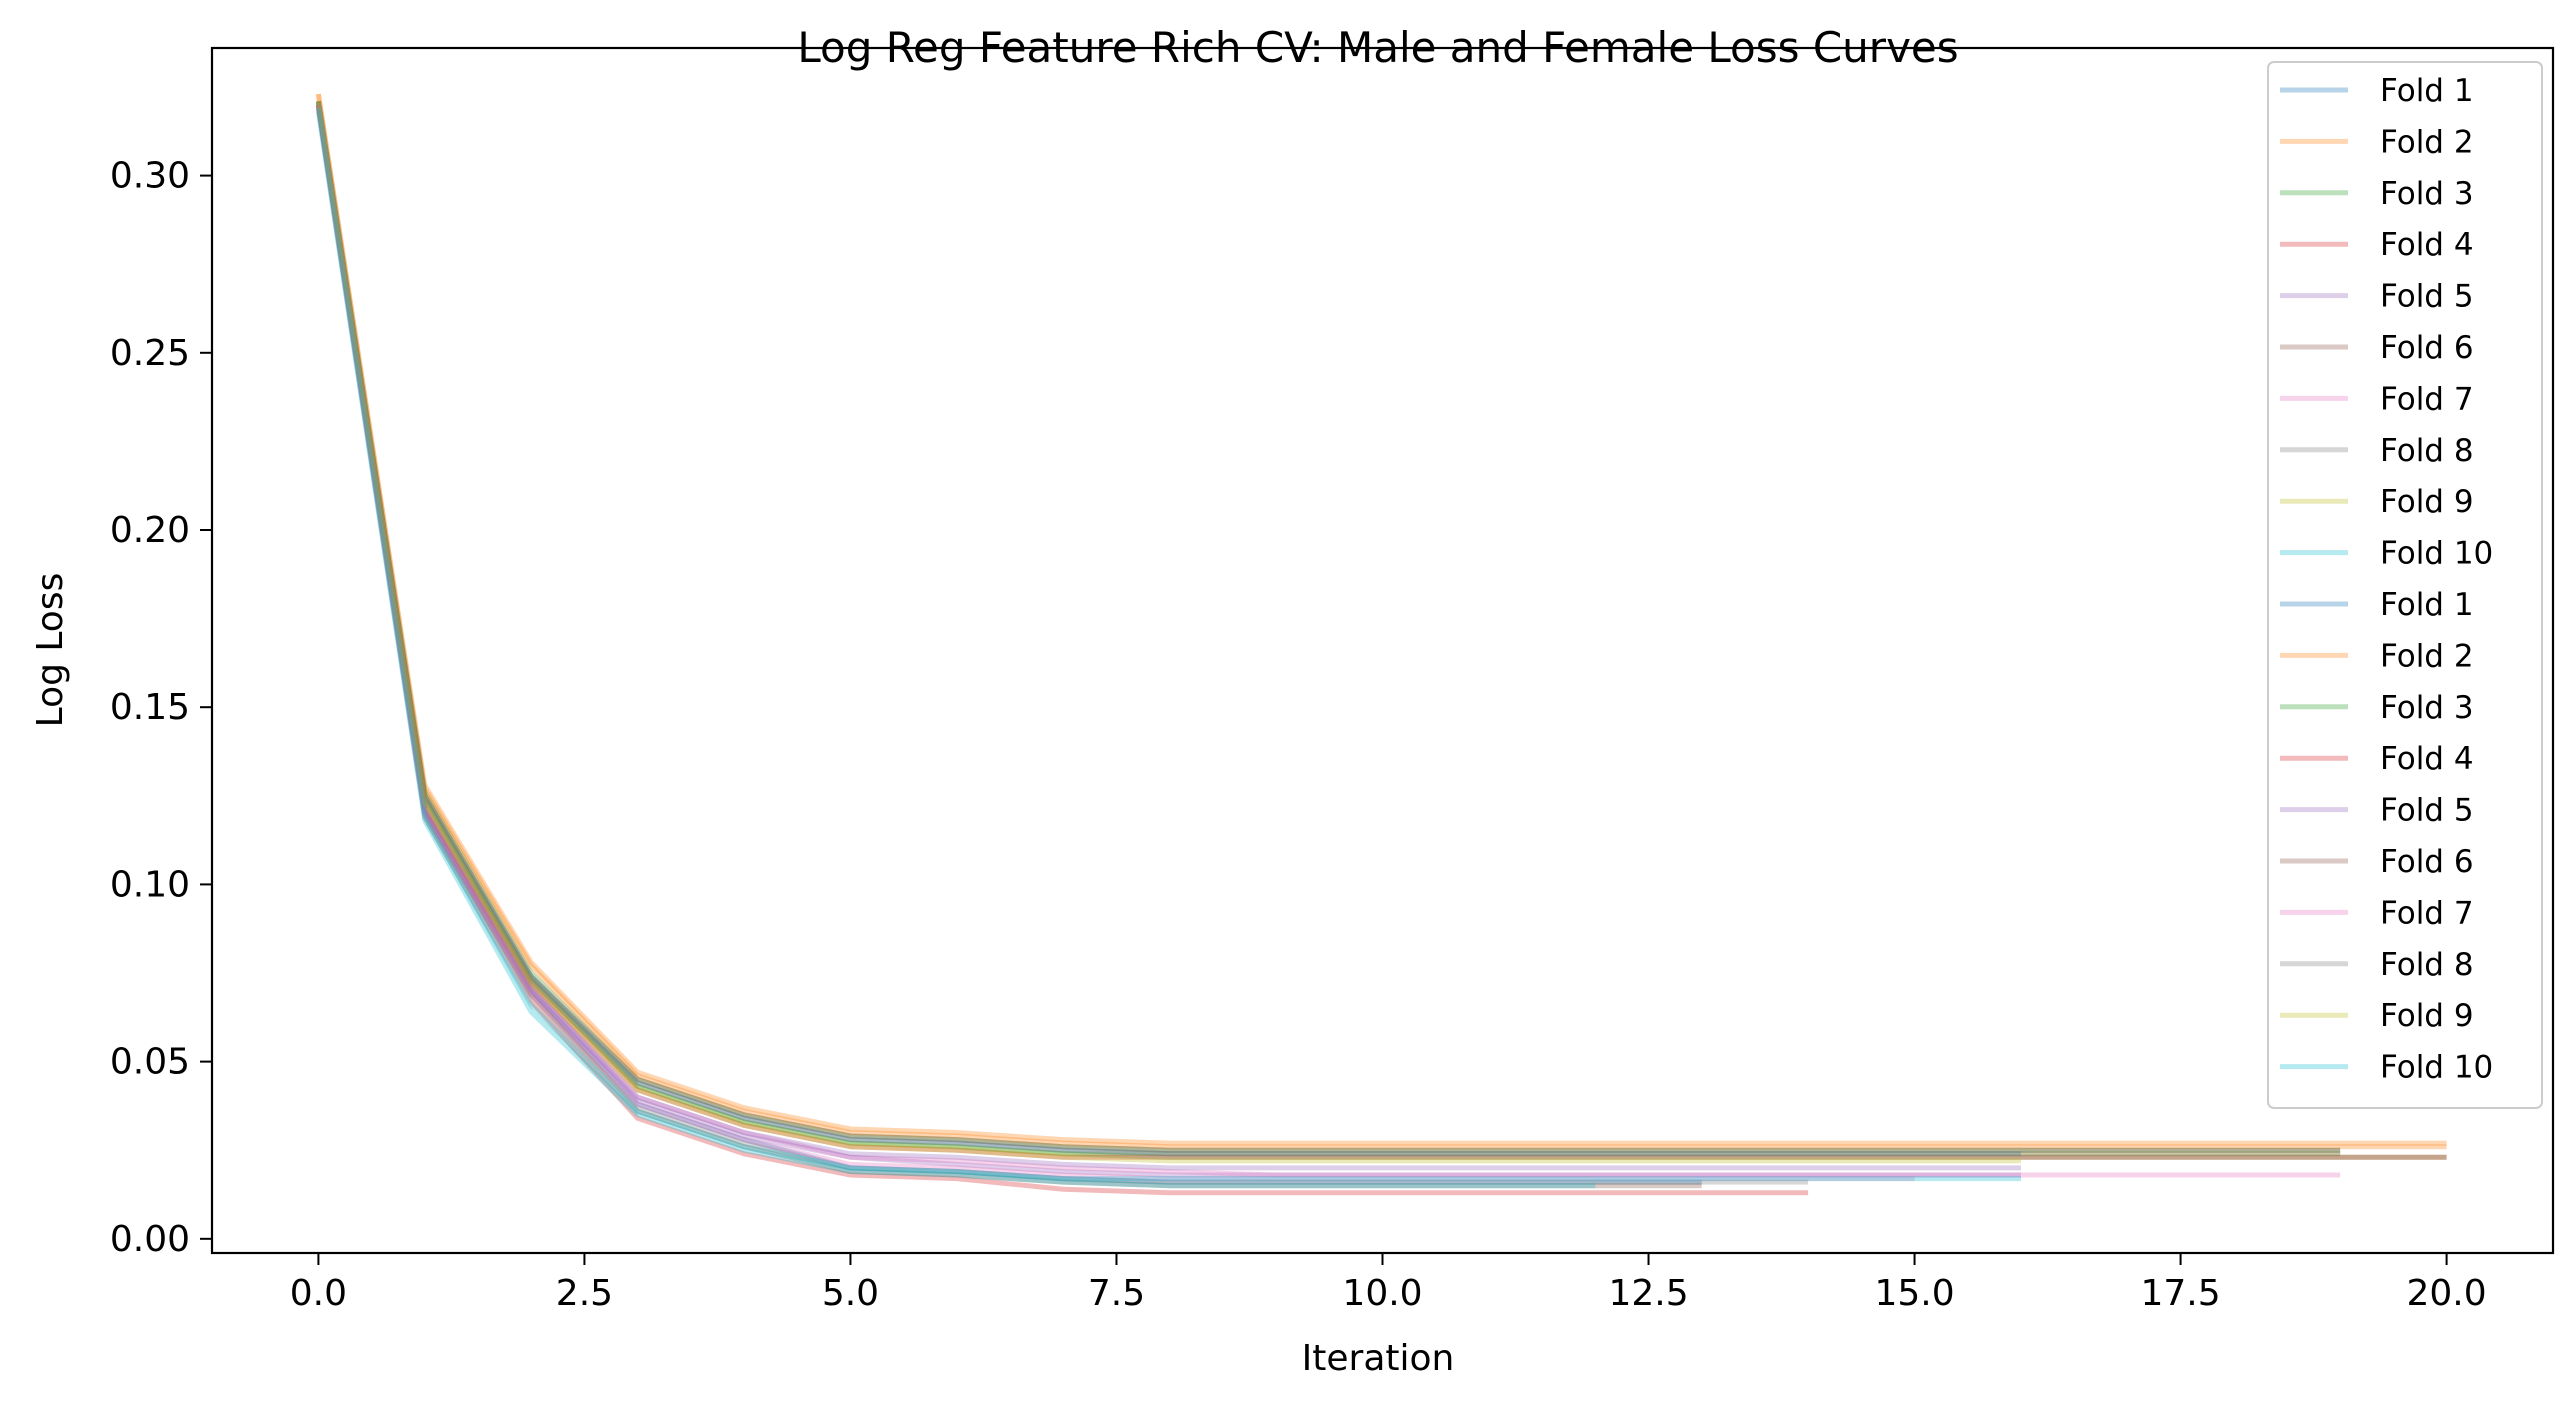  What do you see at coordinates (1116, 1293) in the screenshot?
I see `x-tick-label: 7.5` at bounding box center [1116, 1293].